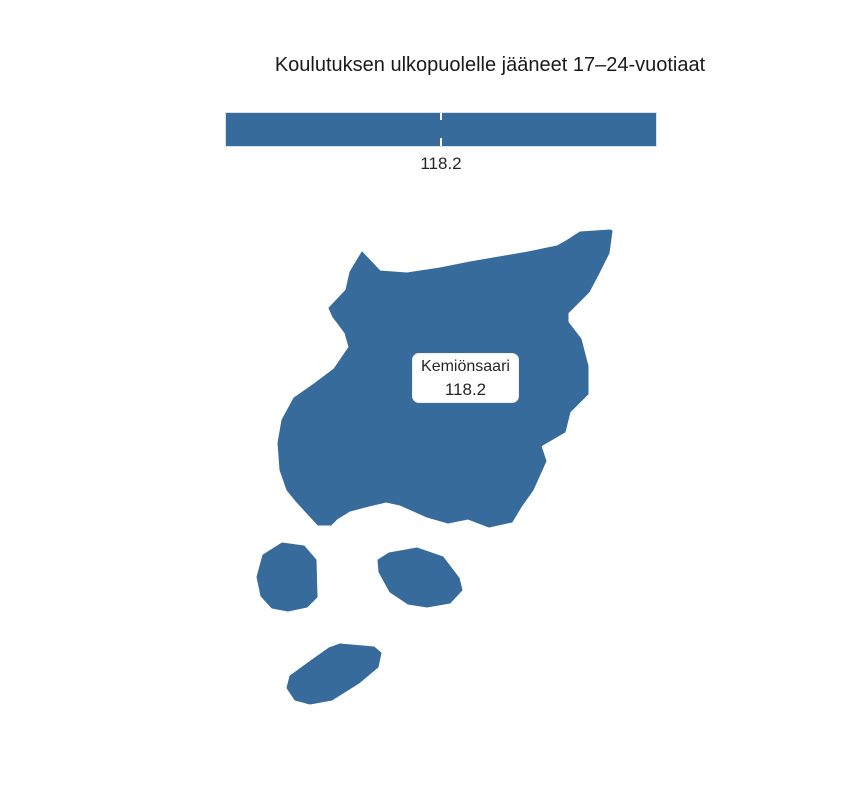 This screenshot has width=864, height=792. What do you see at coordinates (441, 142) in the screenshot?
I see `colorbar-tick-mark-bottom` at bounding box center [441, 142].